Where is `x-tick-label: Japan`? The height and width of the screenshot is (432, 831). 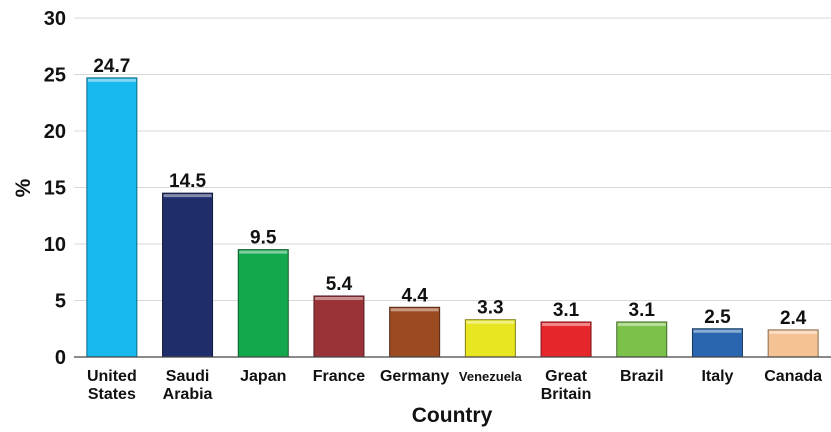
x-tick-label: Japan is located at coordinates (263, 376).